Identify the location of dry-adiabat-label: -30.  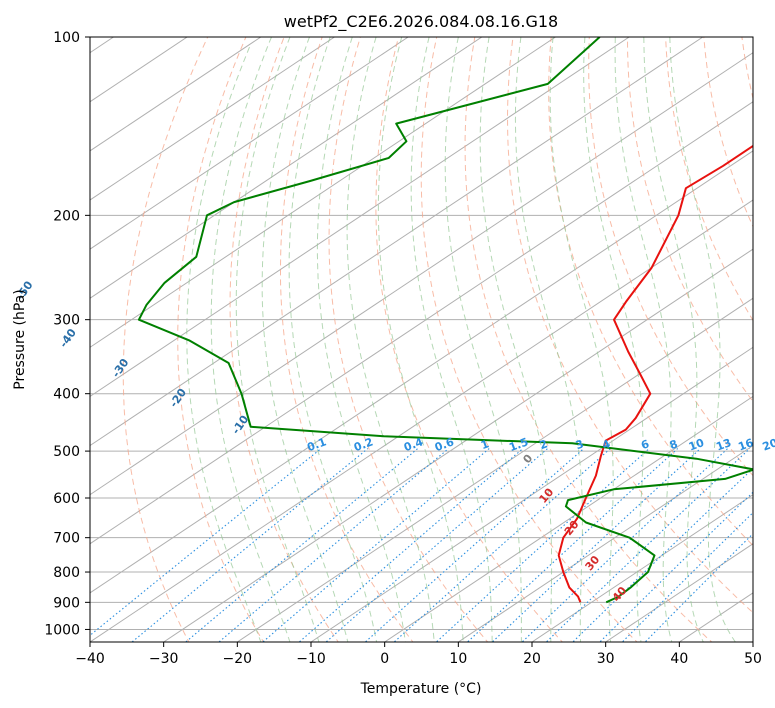
(120, 368).